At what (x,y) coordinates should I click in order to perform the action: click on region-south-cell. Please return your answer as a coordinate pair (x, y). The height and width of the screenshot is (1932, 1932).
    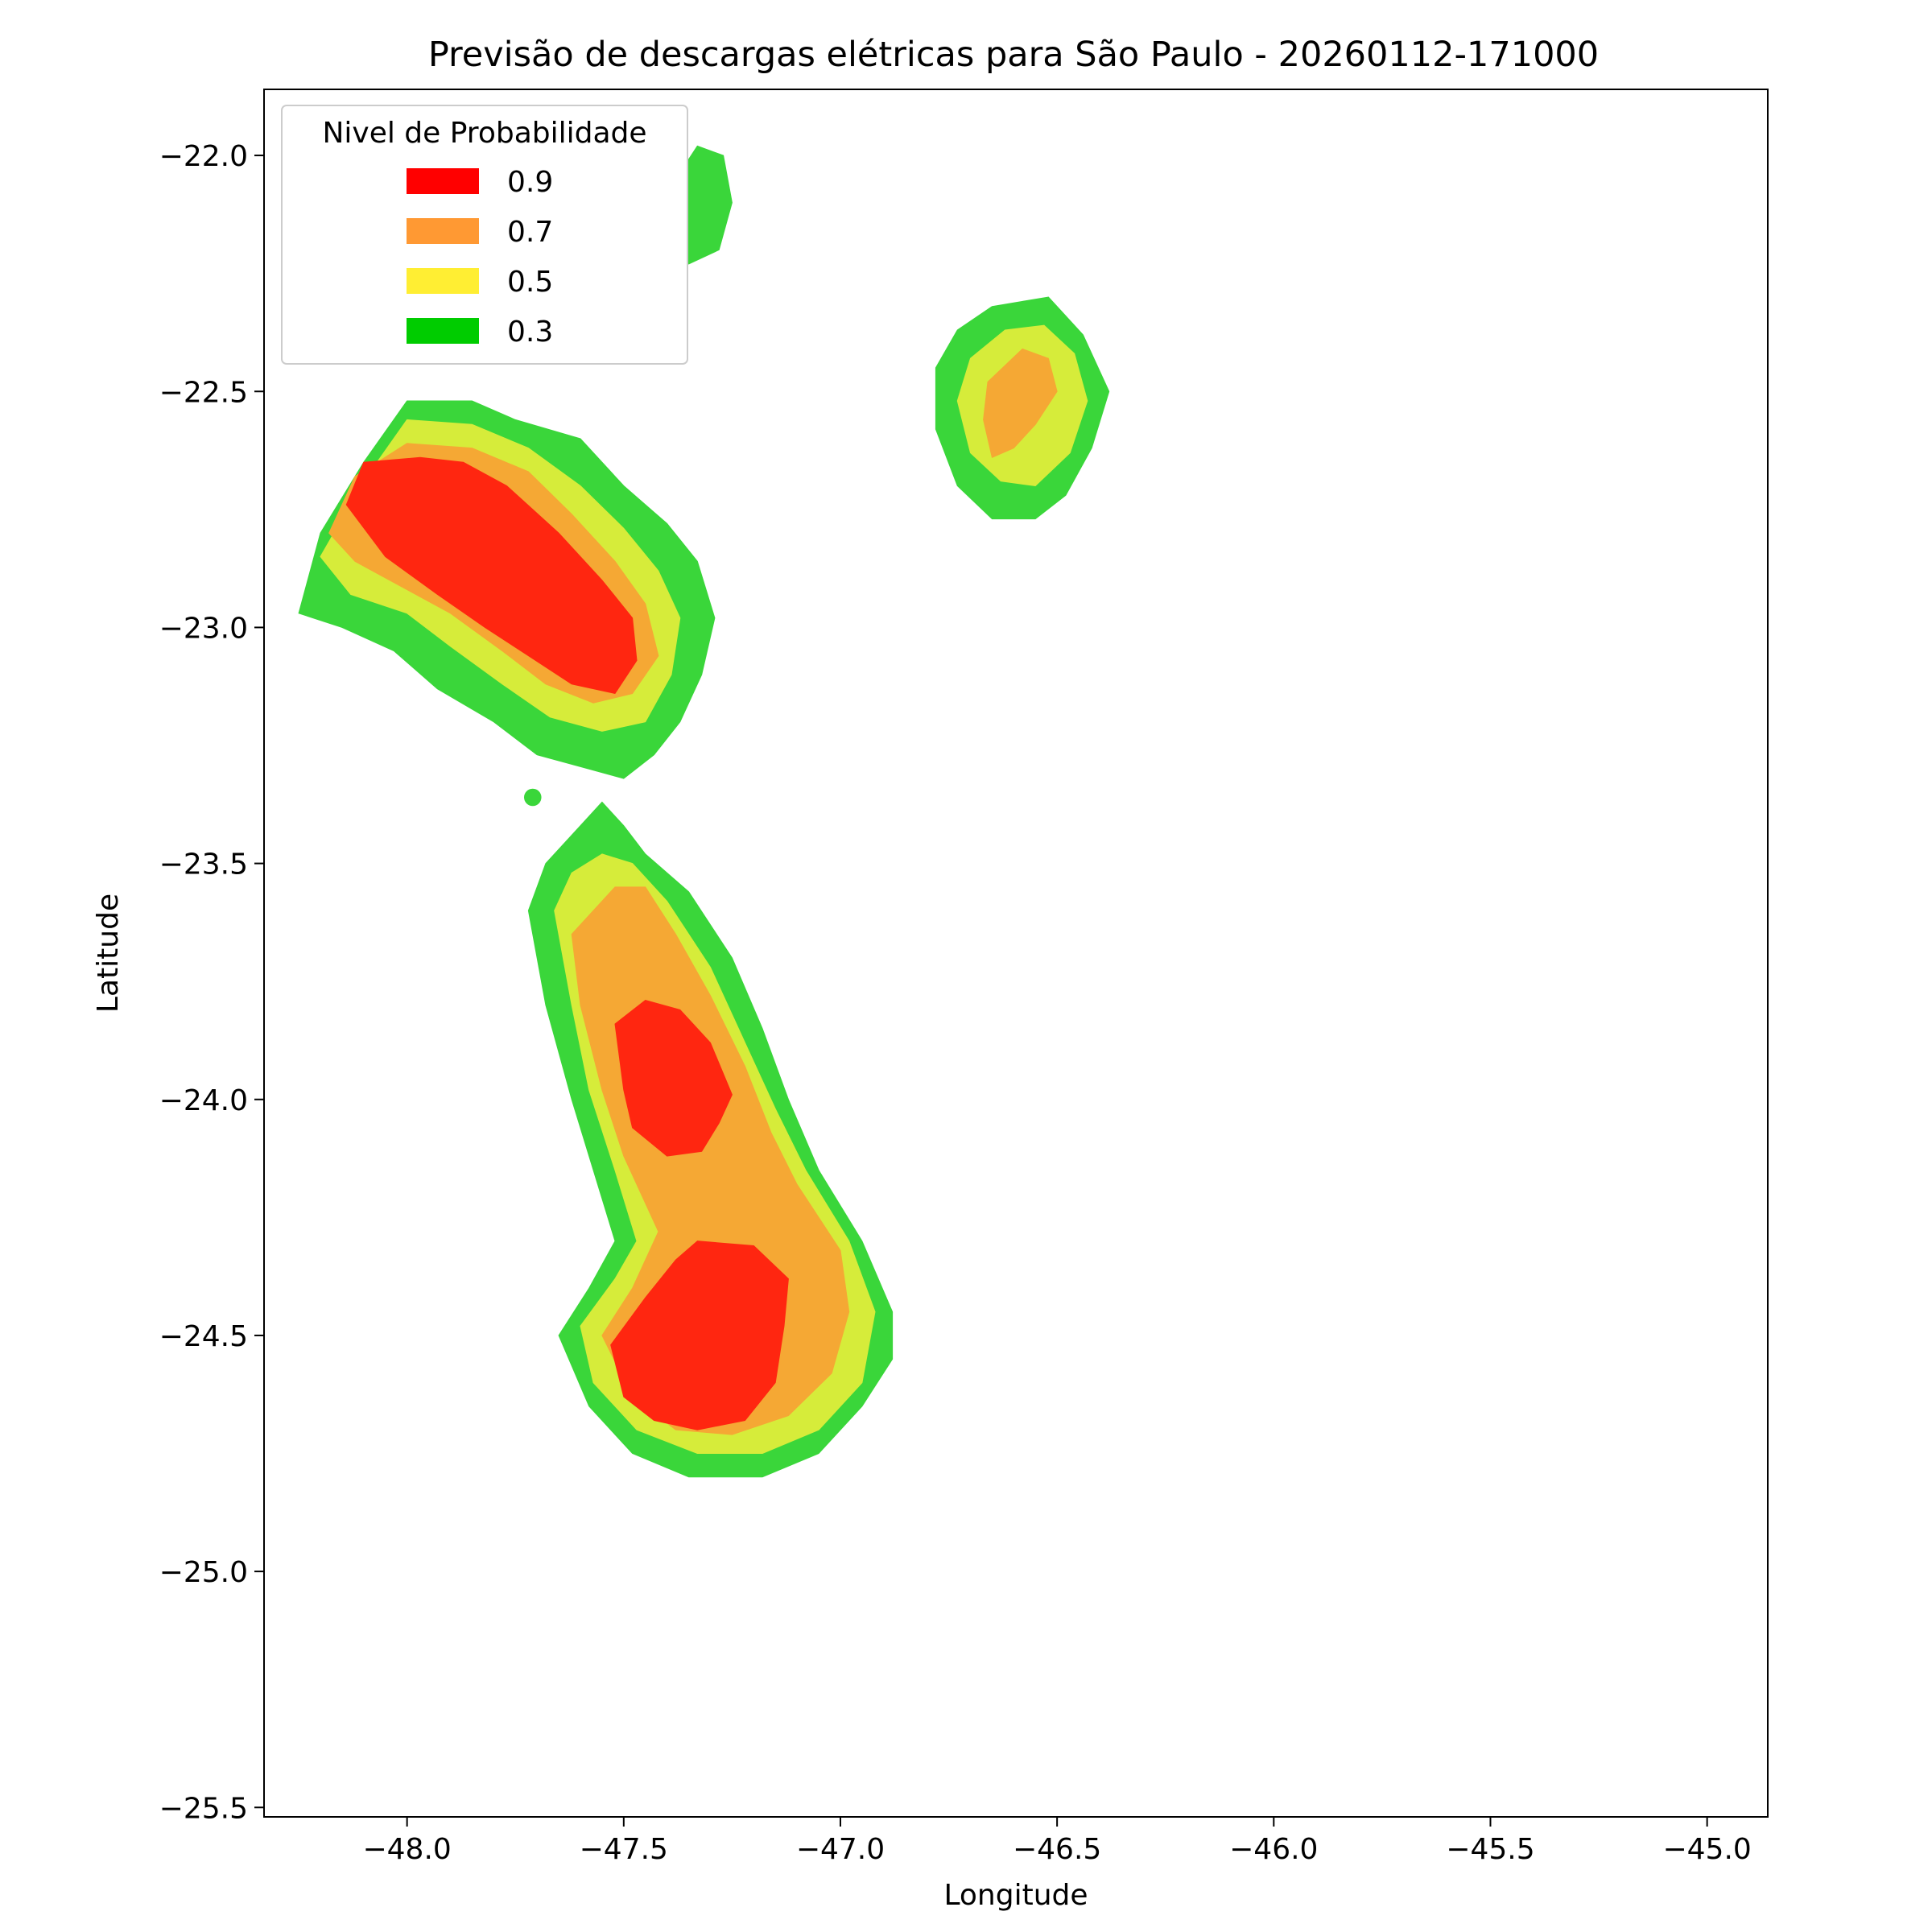
    Looking at the image, I should click on (710, 1139).